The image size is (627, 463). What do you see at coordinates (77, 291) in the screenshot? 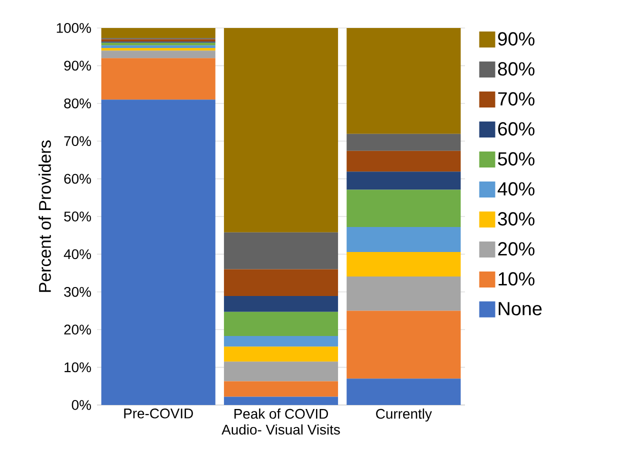
I see `y-tick-label: 30%` at bounding box center [77, 291].